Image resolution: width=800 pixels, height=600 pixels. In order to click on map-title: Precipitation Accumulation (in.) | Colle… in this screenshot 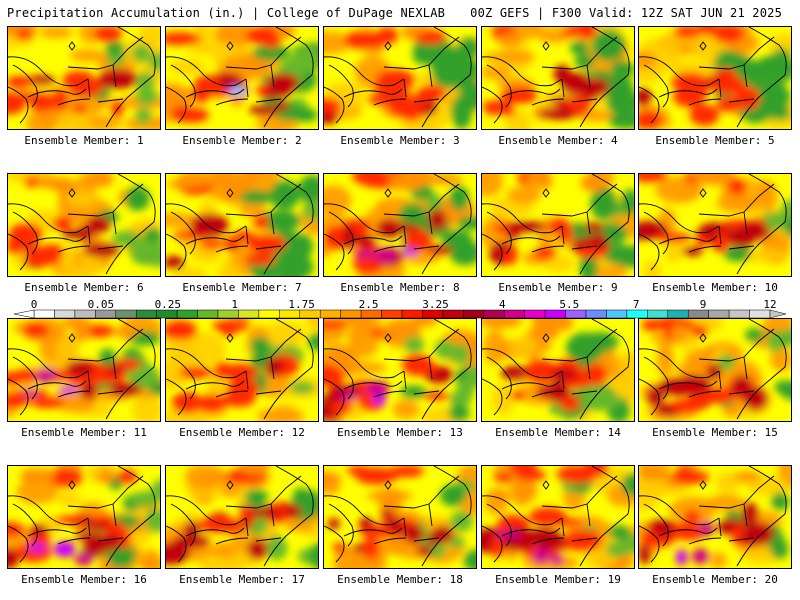, I will do `click(226, 13)`.